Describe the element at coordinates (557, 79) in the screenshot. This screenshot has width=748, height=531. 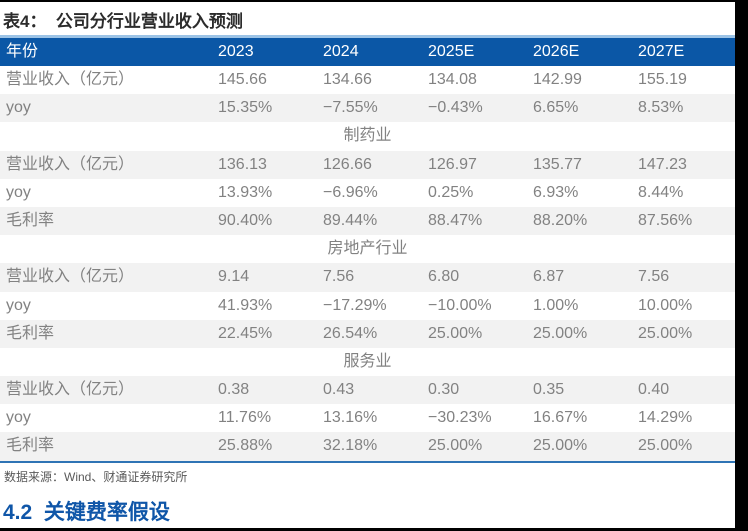
I see `value-cell: 142.99` at that location.